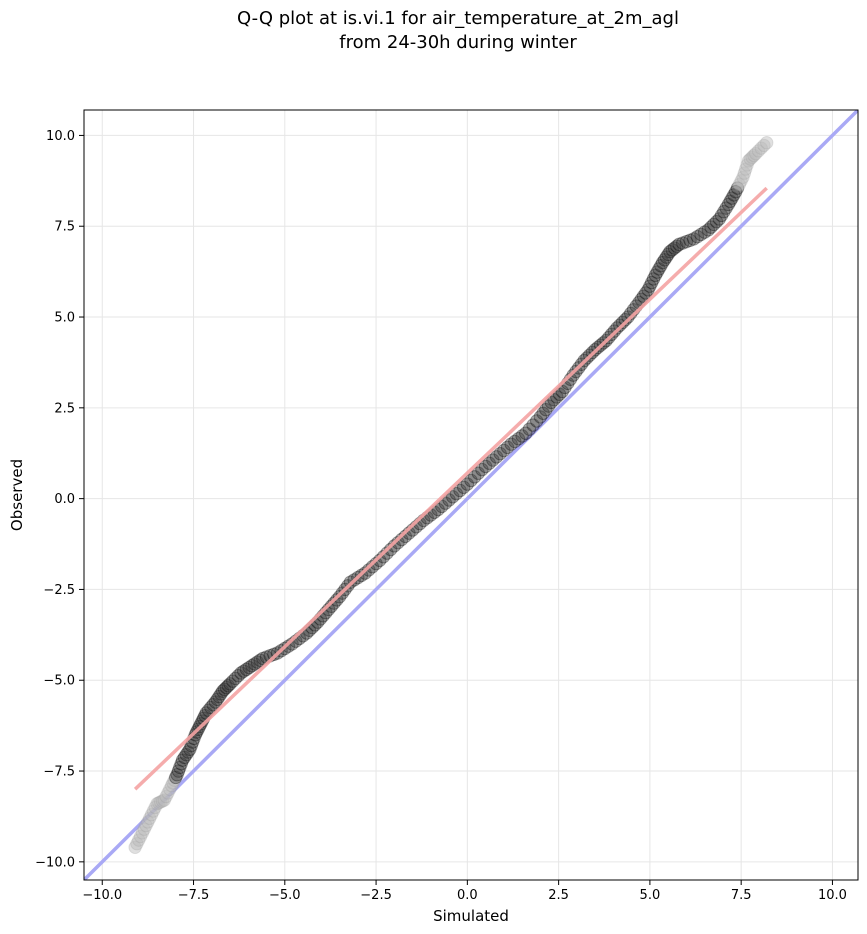 This screenshot has height=934, width=867. What do you see at coordinates (59, 499) in the screenshot?
I see `y-axis-ticks: −10.0 −7.5 −5.0 −2.5 0.0 2.5 5.0 7.5 10.0` at bounding box center [59, 499].